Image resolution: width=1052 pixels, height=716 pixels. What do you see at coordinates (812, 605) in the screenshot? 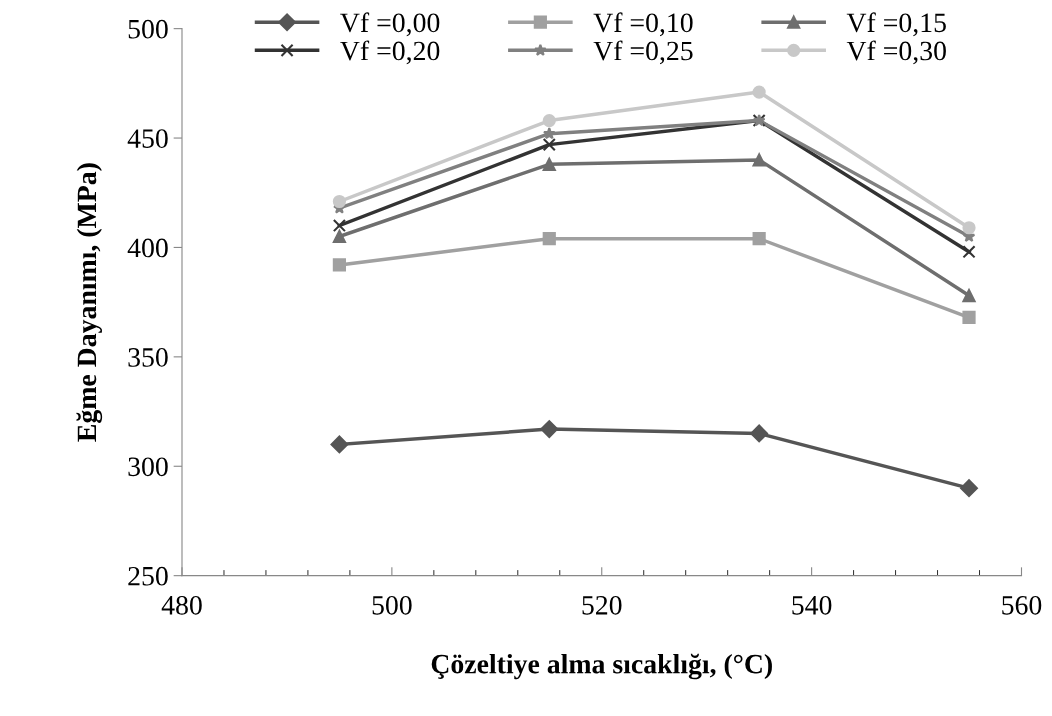
I see `x-tick-label: 540` at bounding box center [812, 605].